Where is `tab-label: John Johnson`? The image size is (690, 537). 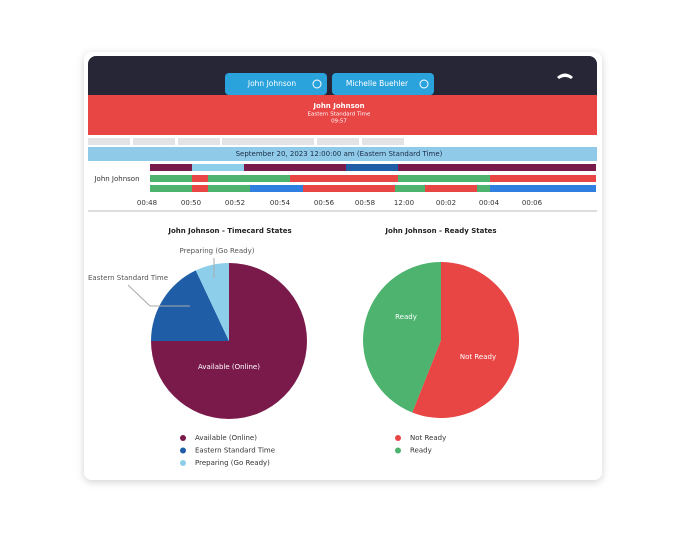
tab-label: John Johnson is located at coordinates (271, 83).